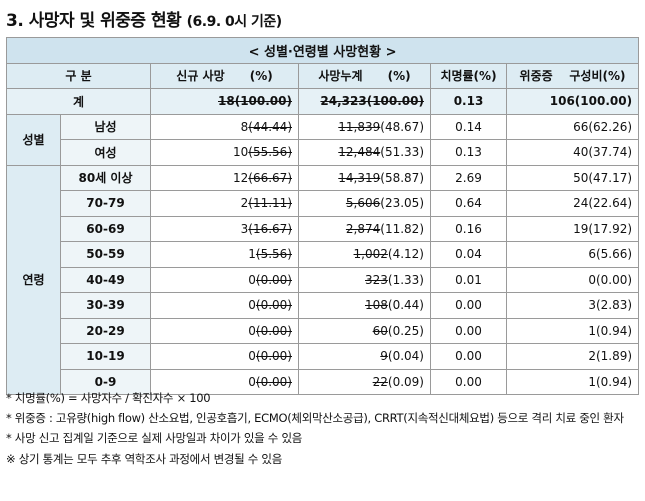 Image resolution: width=645 pixels, height=501 pixels. Describe the element at coordinates (405, 381) in the screenshot. I see `cumulative-pct: (0.09)` at that location.